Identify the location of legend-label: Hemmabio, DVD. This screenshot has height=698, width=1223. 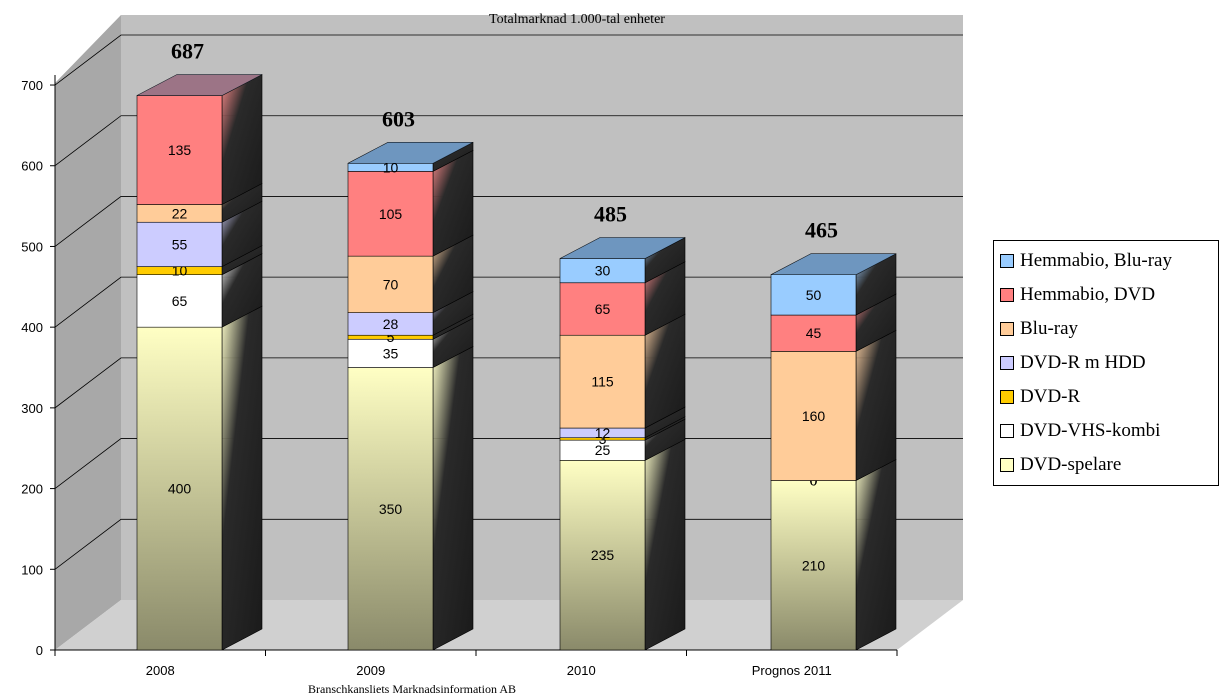
(1088, 294).